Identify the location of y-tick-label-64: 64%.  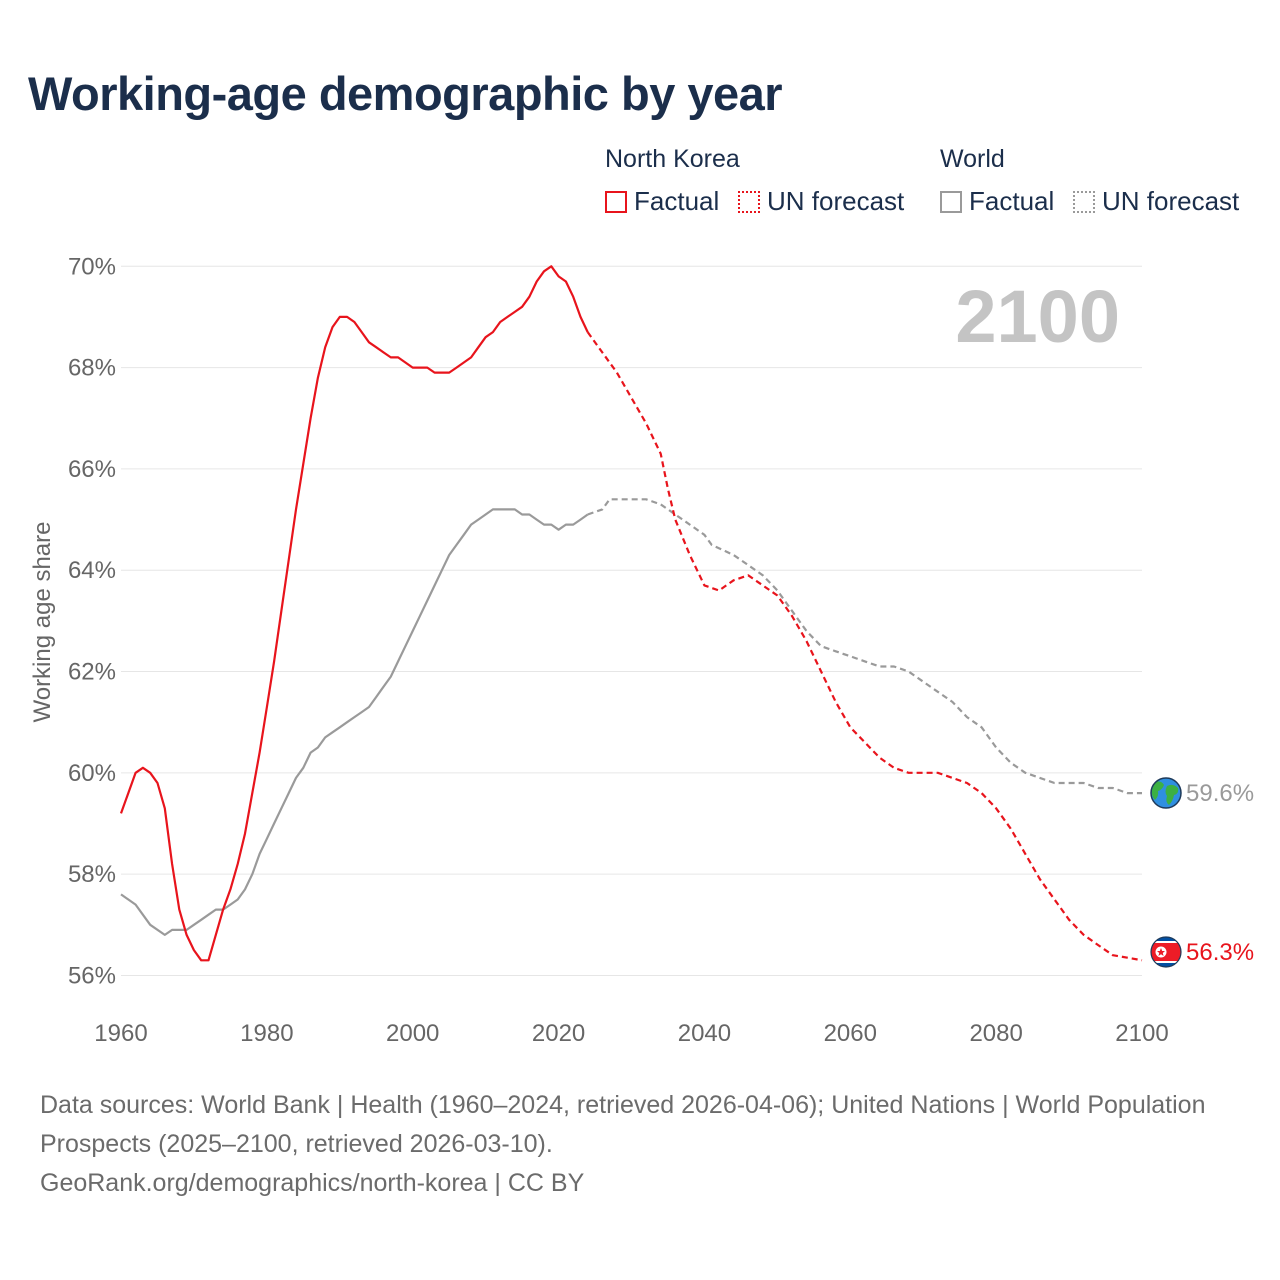
(92, 570).